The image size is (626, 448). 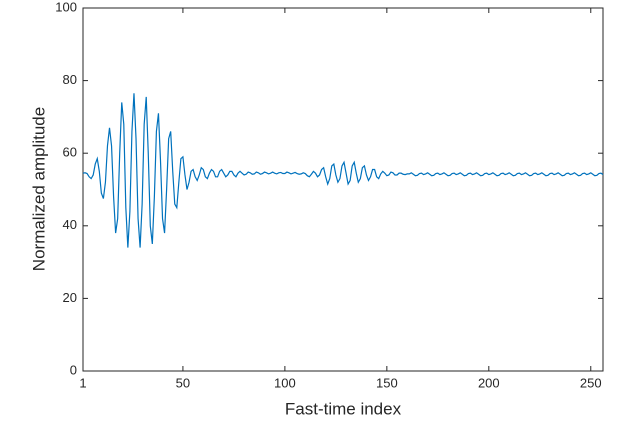 I want to click on x-tick-label: 1, so click(x=82, y=382).